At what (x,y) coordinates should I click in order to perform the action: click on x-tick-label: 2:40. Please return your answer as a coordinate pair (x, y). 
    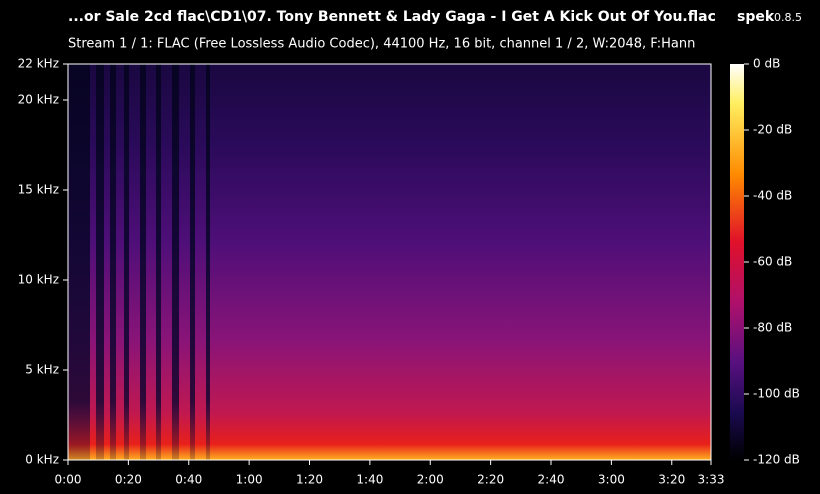
    Looking at the image, I should click on (551, 480).